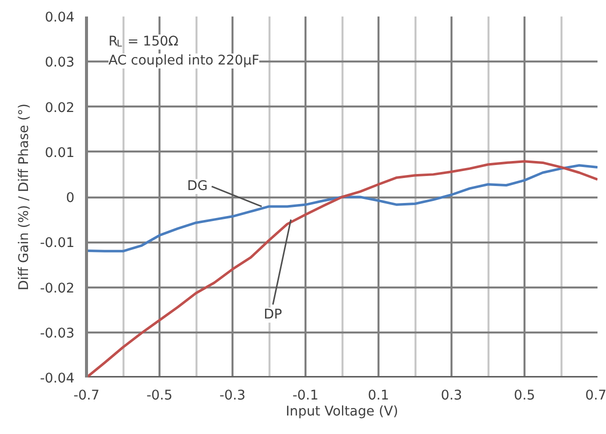 This screenshot has width=606, height=434. What do you see at coordinates (59, 153) in the screenshot?
I see `y-tick-label: 0.01` at bounding box center [59, 153].